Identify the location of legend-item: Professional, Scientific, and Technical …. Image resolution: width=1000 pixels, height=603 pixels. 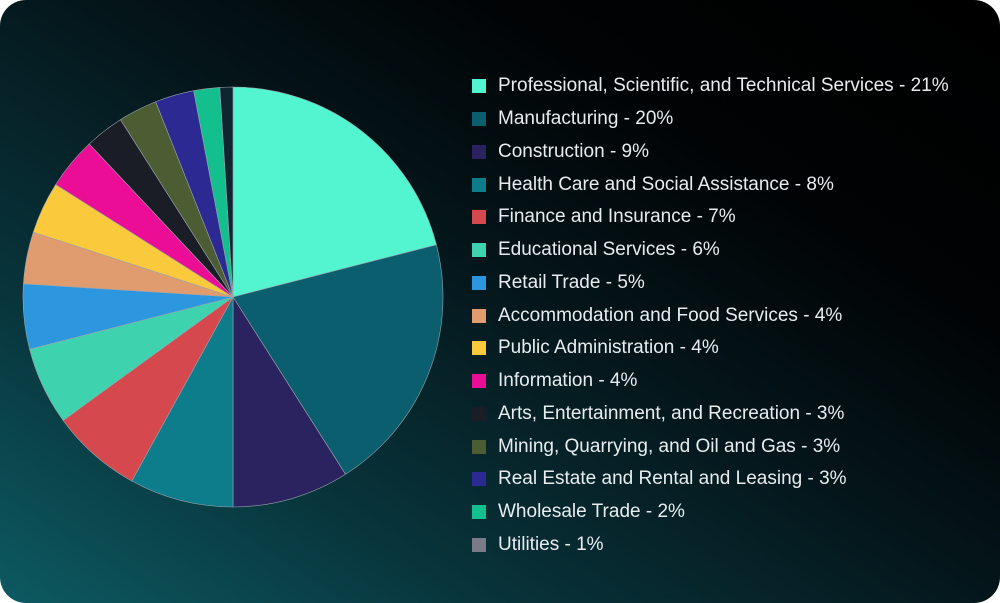
(710, 86).